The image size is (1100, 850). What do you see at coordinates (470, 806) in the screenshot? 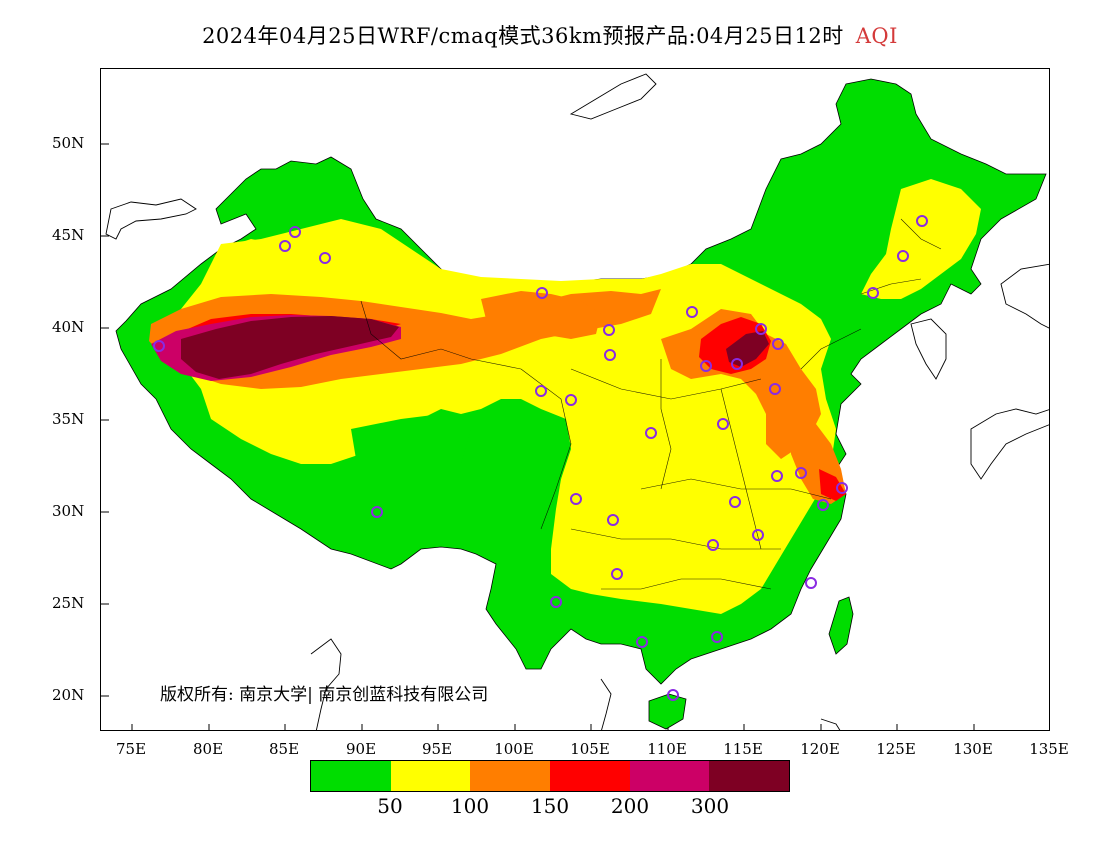
I see `legend-label-100: 100` at bounding box center [470, 806].